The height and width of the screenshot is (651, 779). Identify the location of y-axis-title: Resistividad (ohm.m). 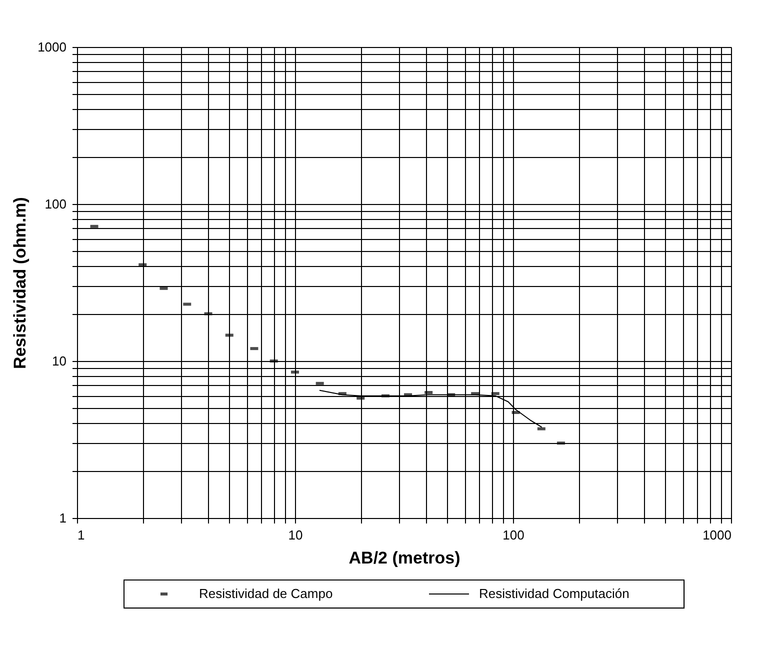
(20, 283).